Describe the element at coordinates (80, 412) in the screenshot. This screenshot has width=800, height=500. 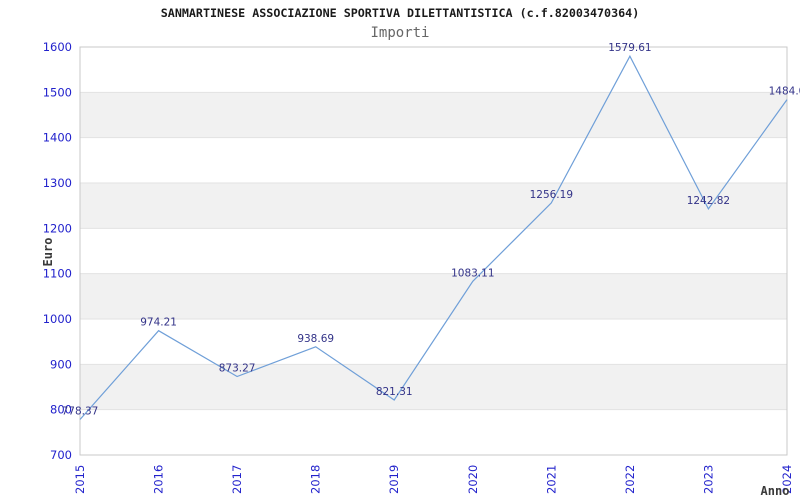
I see `data-point-label: 778.37` at that location.